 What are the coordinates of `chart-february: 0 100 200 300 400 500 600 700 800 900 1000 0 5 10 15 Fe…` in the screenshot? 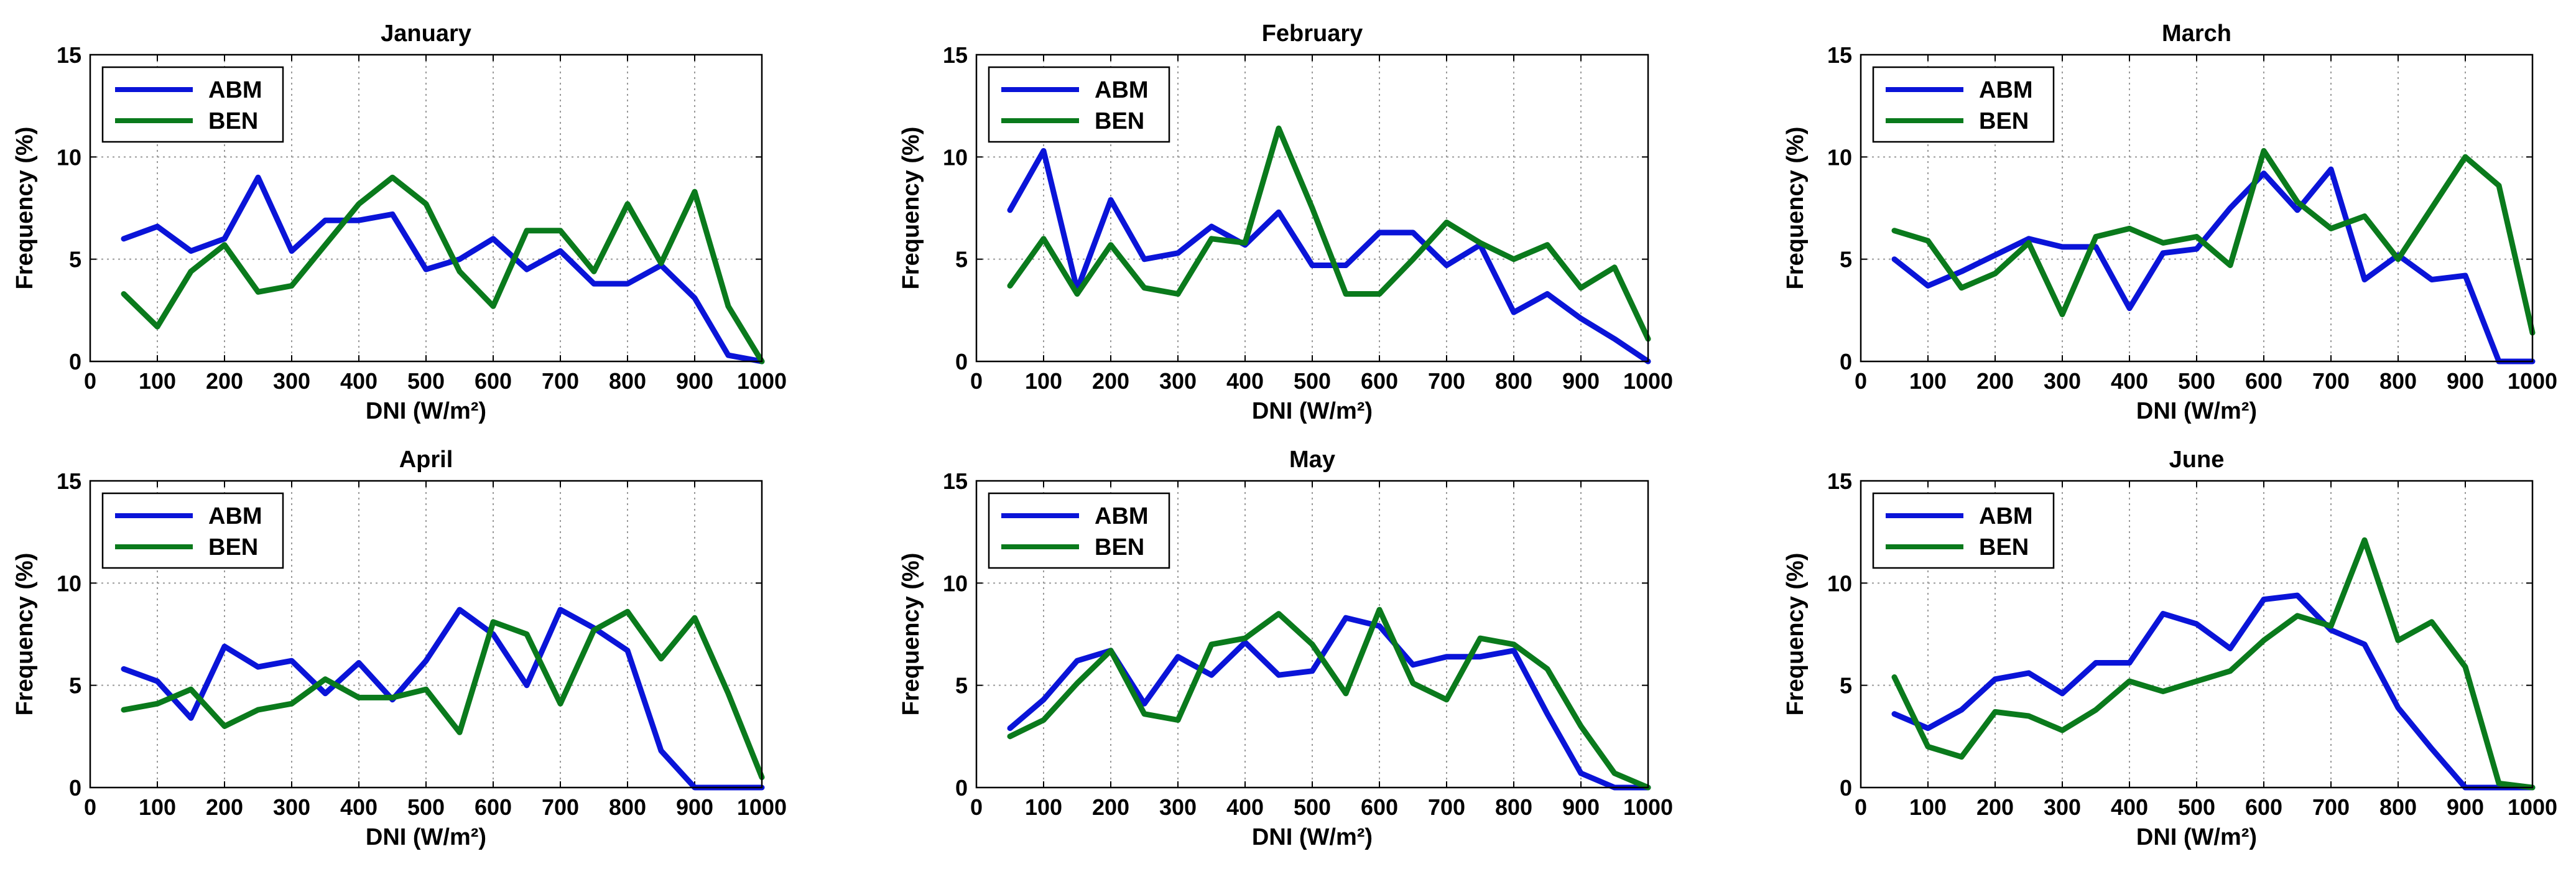 It's located at (1286, 222).